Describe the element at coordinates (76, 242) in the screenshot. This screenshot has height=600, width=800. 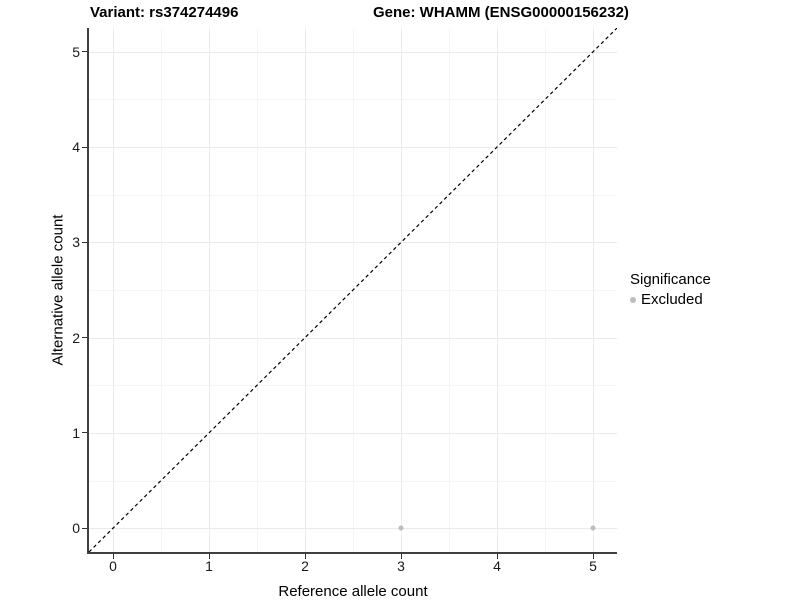
I see `y-tick-label: 3` at that location.